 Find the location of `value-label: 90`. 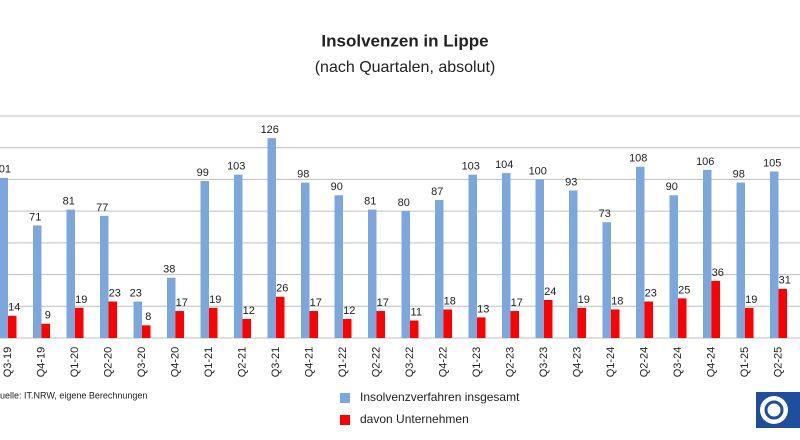

value-label: 90 is located at coordinates (672, 187).